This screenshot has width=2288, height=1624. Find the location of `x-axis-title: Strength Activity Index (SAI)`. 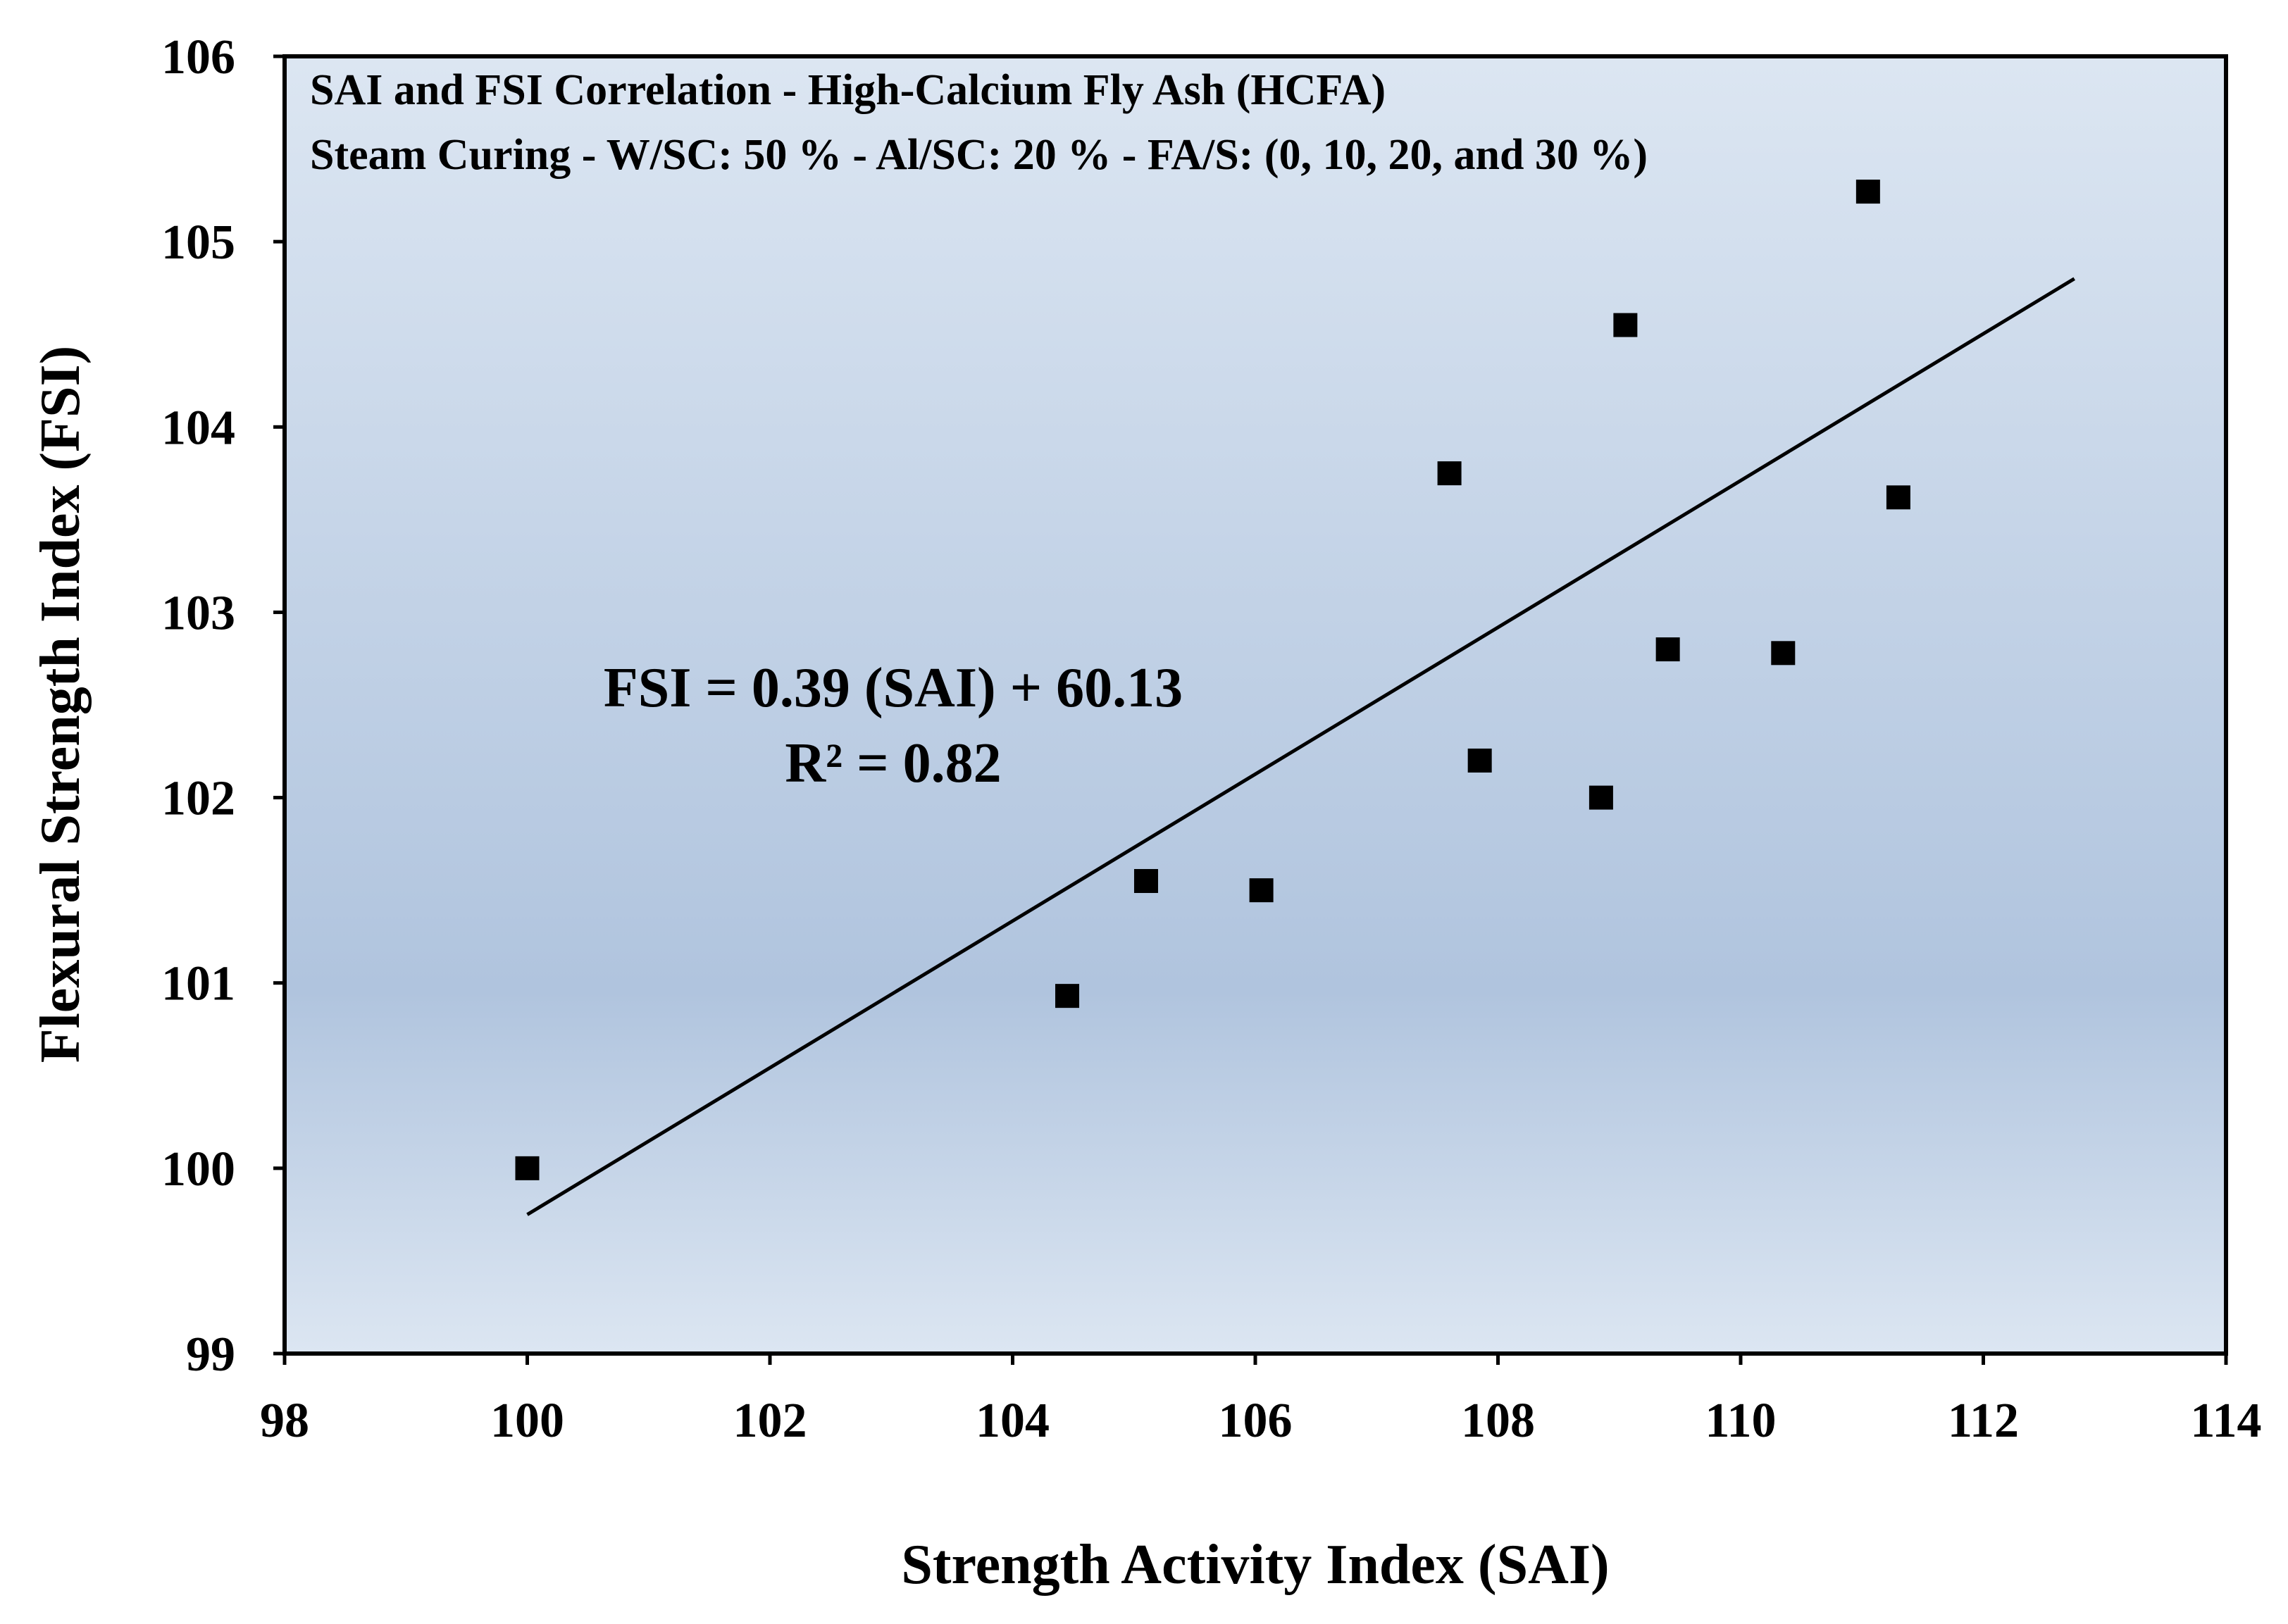

x-axis-title: Strength Activity Index (SAI) is located at coordinates (1255, 1565).